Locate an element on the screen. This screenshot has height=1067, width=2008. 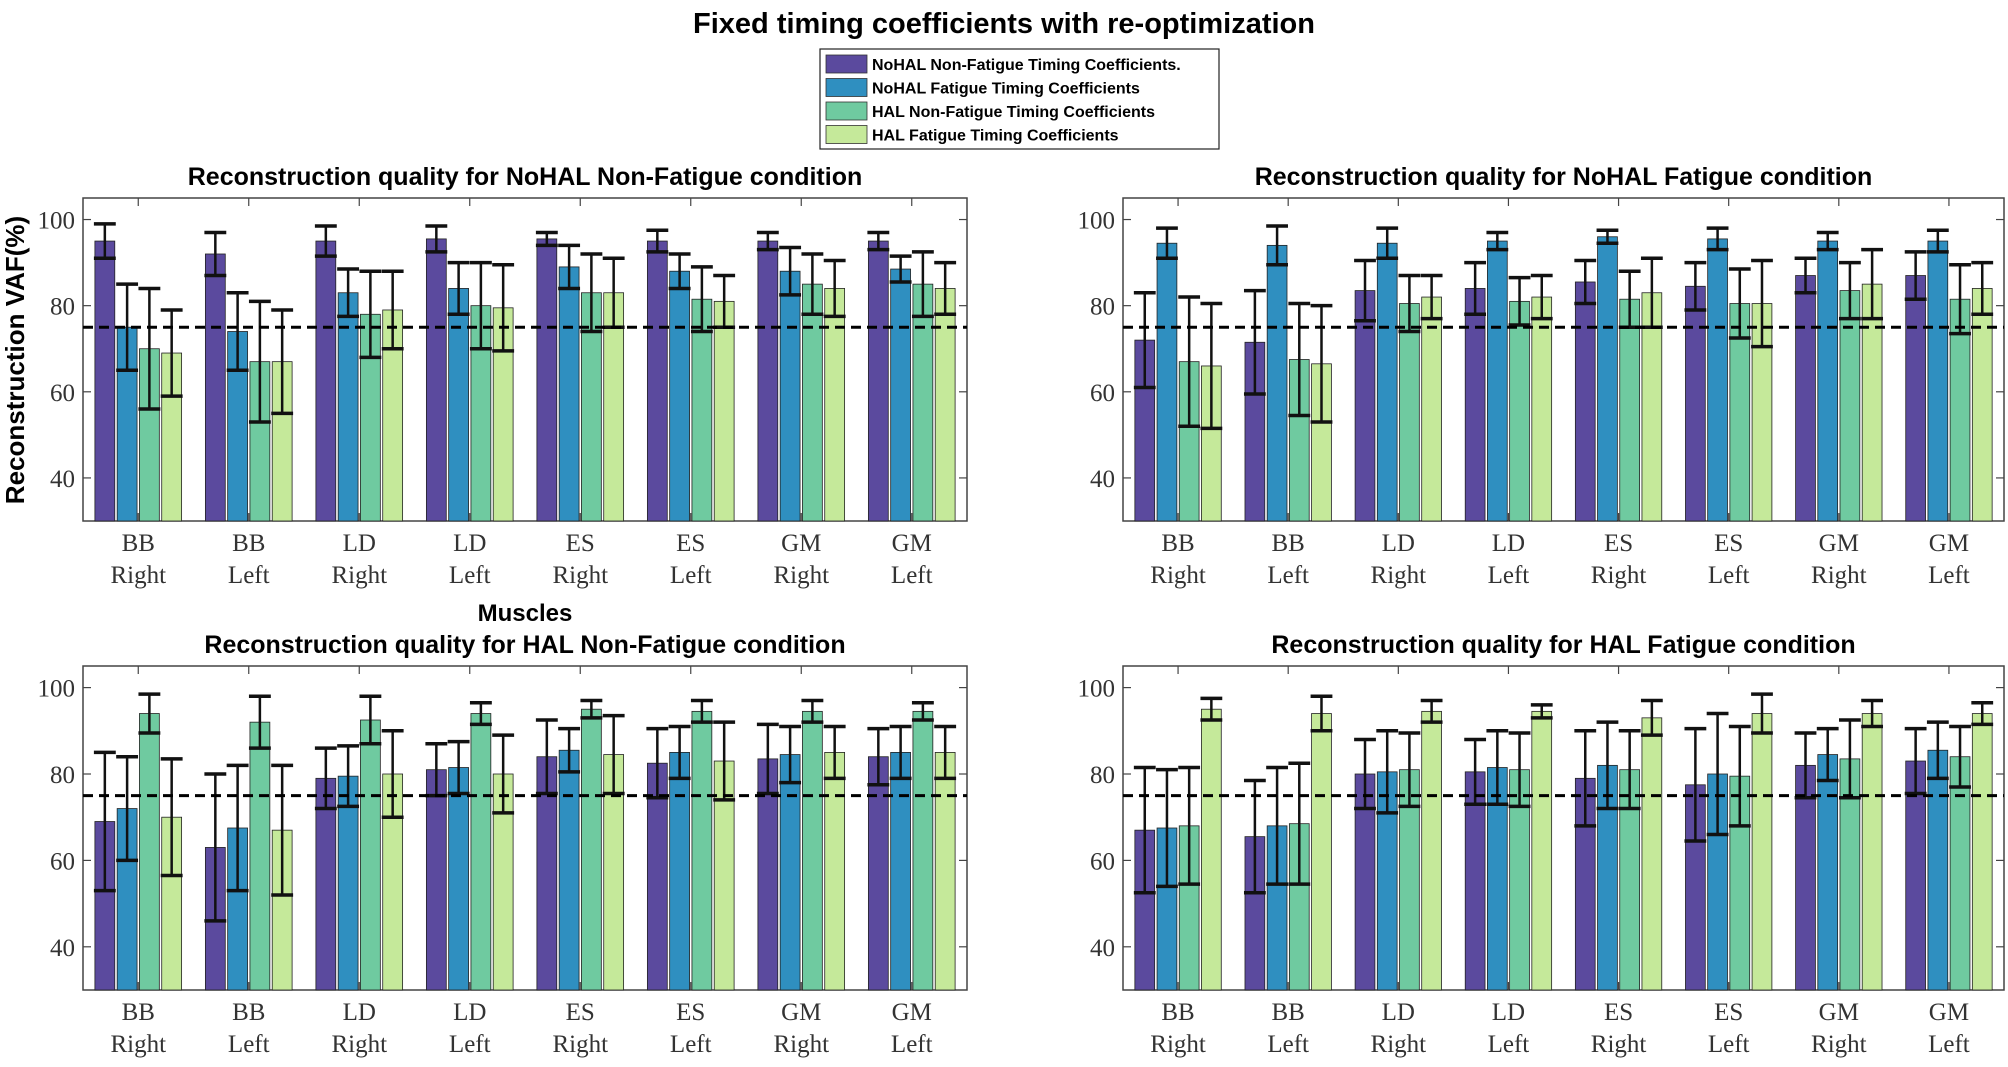
legend-swatch is located at coordinates (846, 64).